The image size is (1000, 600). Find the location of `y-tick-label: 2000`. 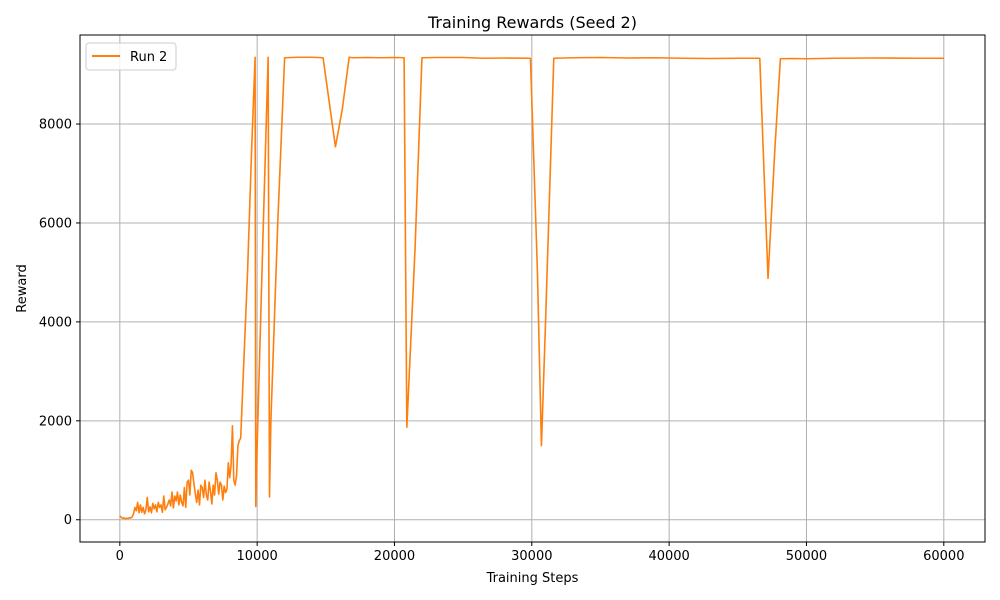

y-tick-label: 2000 is located at coordinates (55, 421).